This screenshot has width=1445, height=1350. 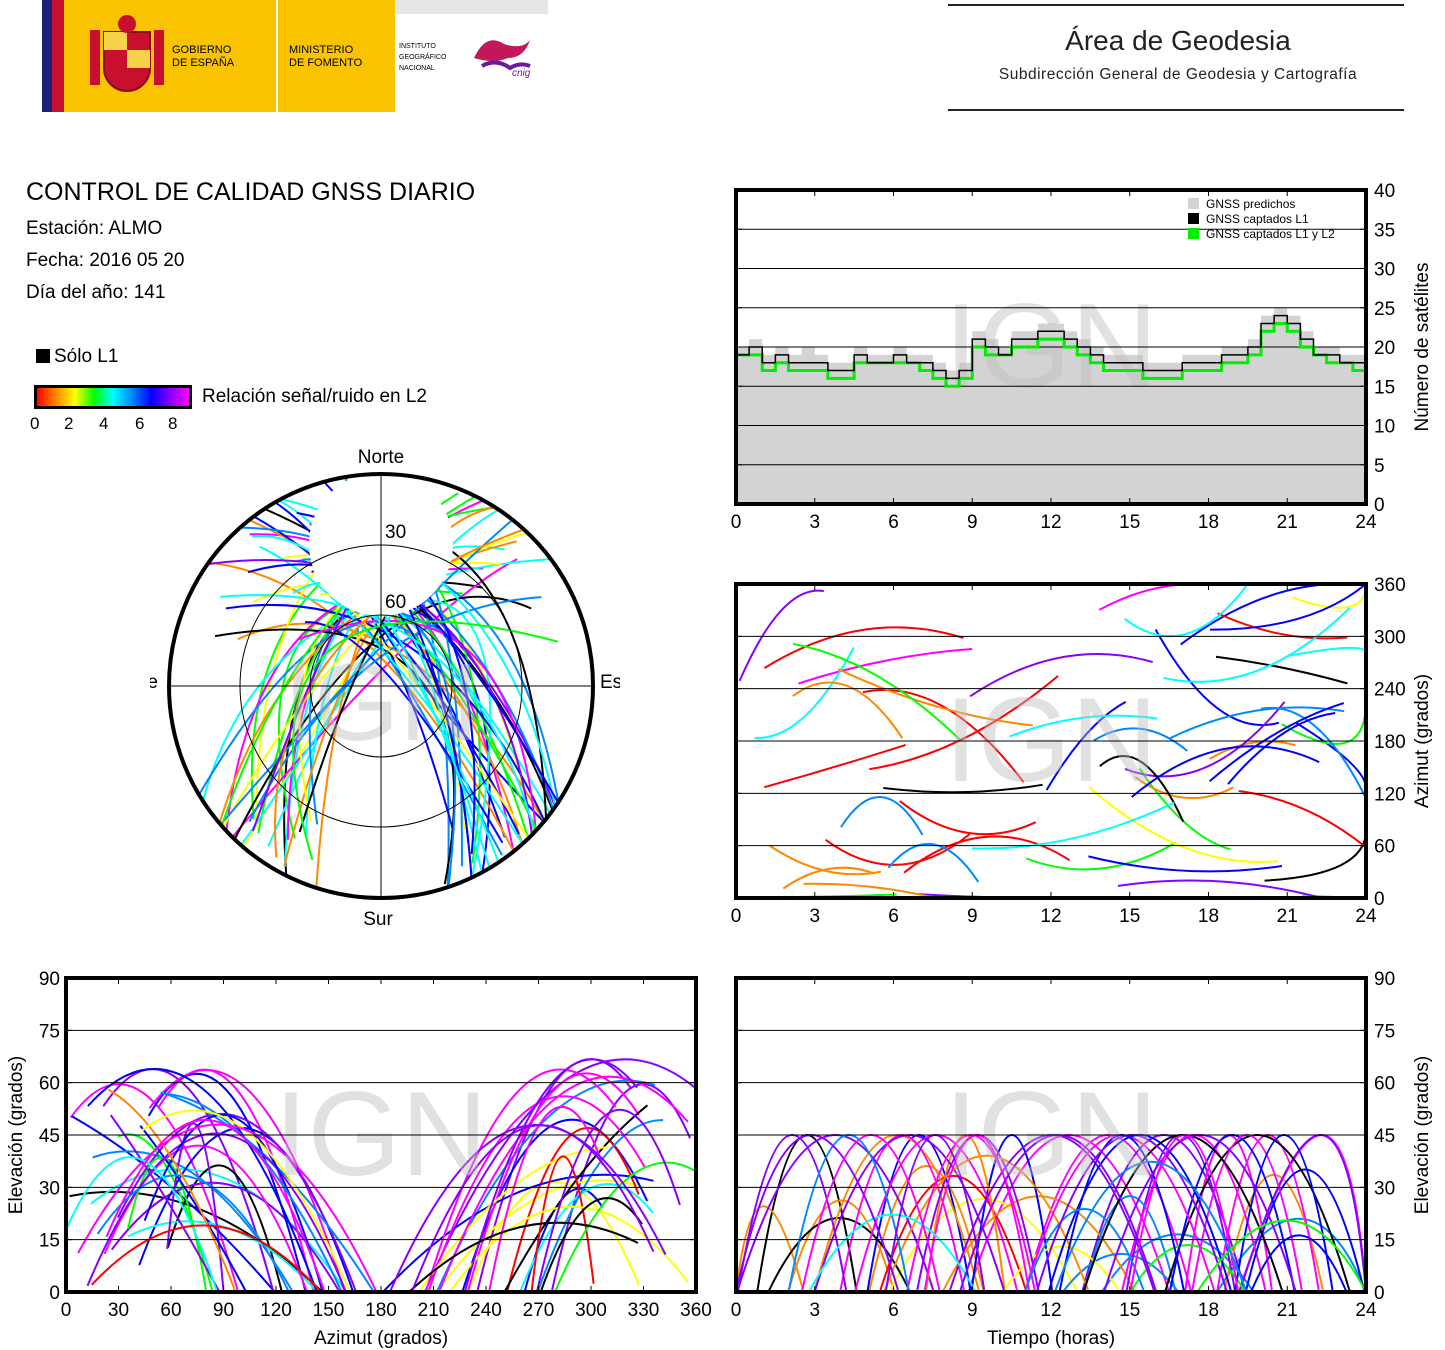 What do you see at coordinates (118, 1310) in the screenshot?
I see `elevation-azimuth-xtick: 30` at bounding box center [118, 1310].